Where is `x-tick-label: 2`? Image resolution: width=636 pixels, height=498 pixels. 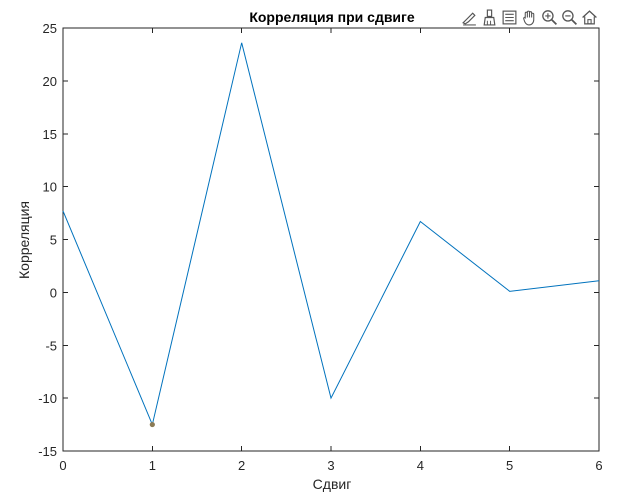
x-tick-label: 2 is located at coordinates (241, 465).